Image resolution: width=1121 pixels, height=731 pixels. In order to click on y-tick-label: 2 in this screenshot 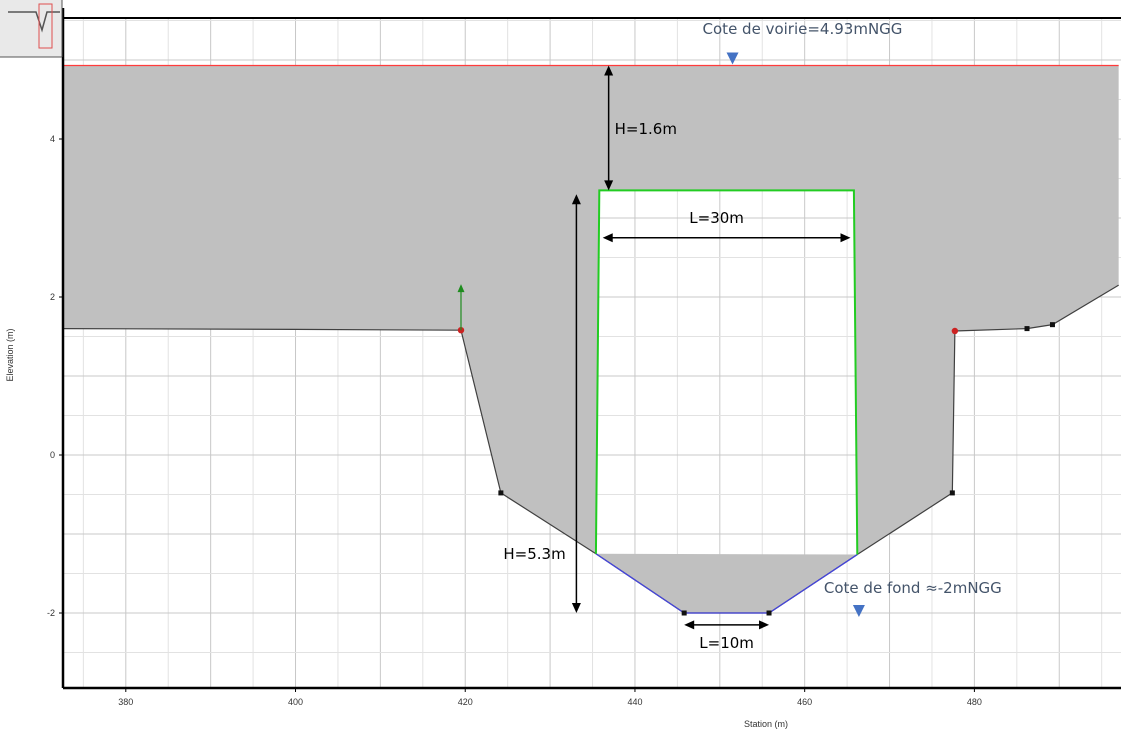, I will do `click(52, 297)`.